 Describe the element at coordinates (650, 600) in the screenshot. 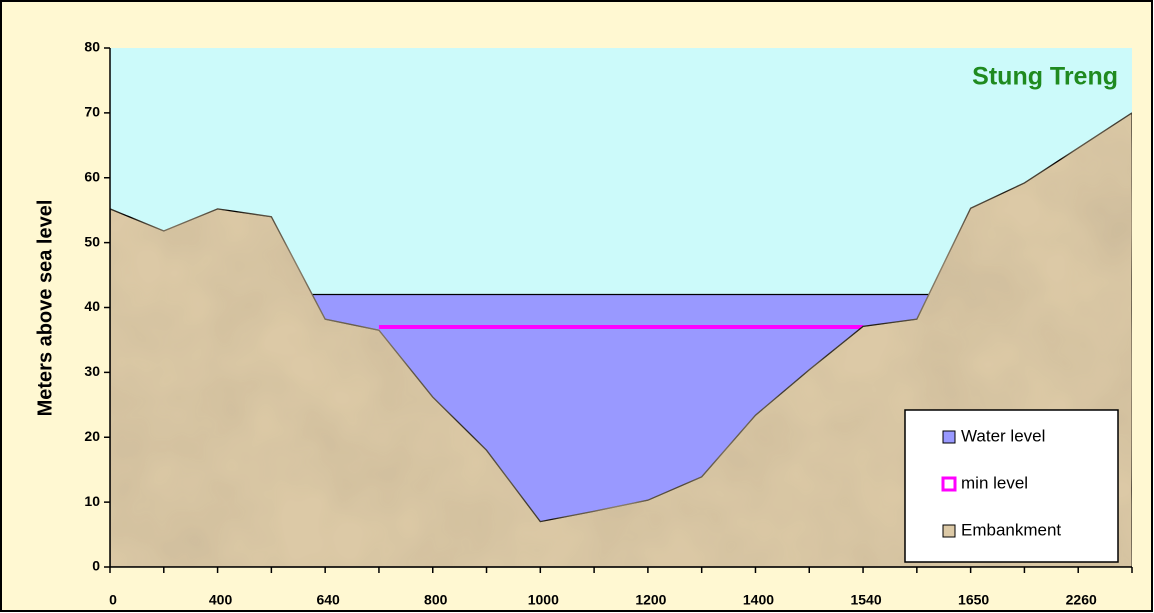

I see `x-tick-label: 1200` at that location.